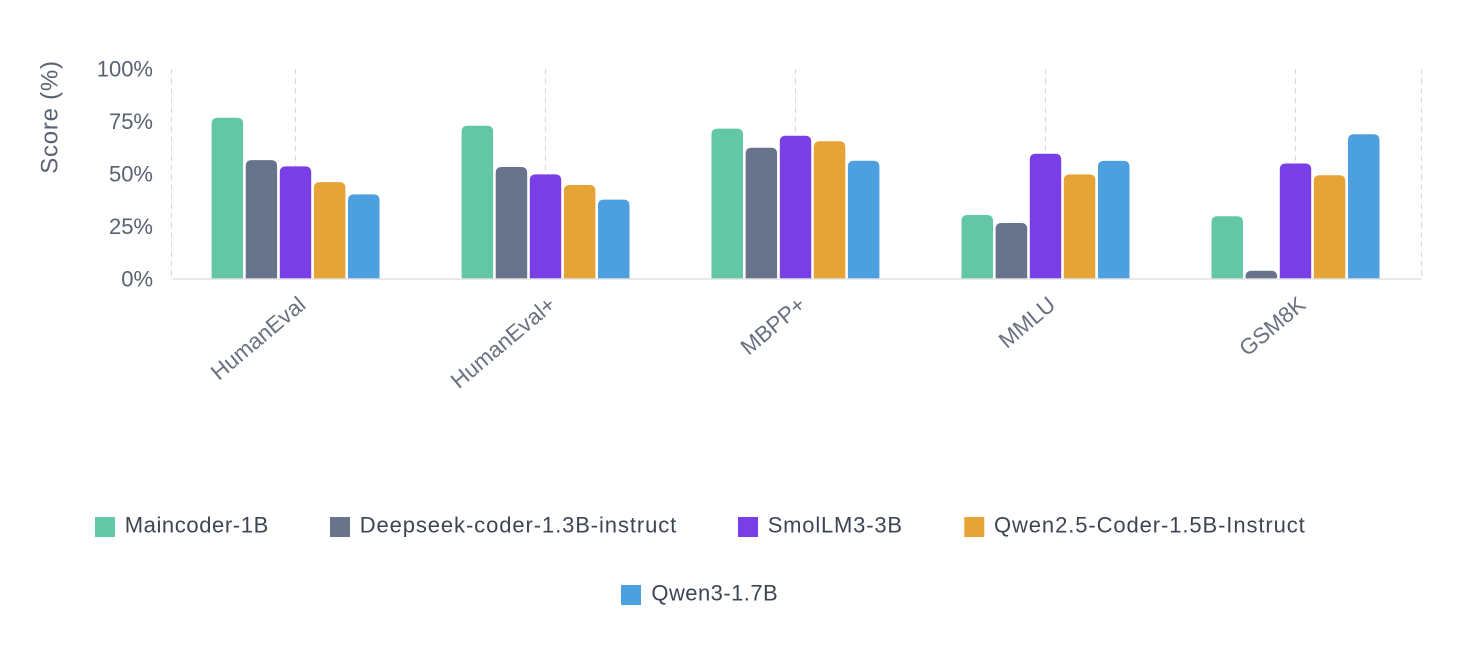  Describe the element at coordinates (125, 68) in the screenshot. I see `svg-text: 100%` at that location.